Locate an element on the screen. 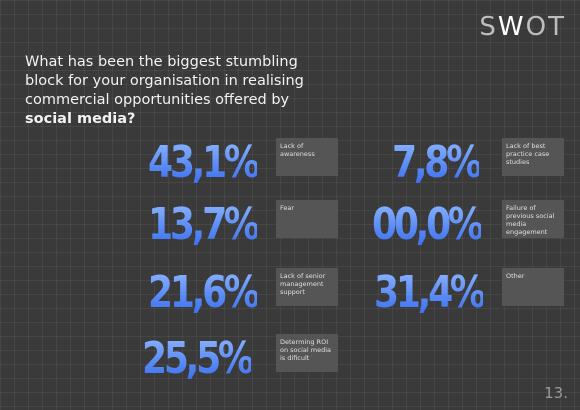 The image size is (580, 410). stat-percentage: 21,6% is located at coordinates (204, 292).